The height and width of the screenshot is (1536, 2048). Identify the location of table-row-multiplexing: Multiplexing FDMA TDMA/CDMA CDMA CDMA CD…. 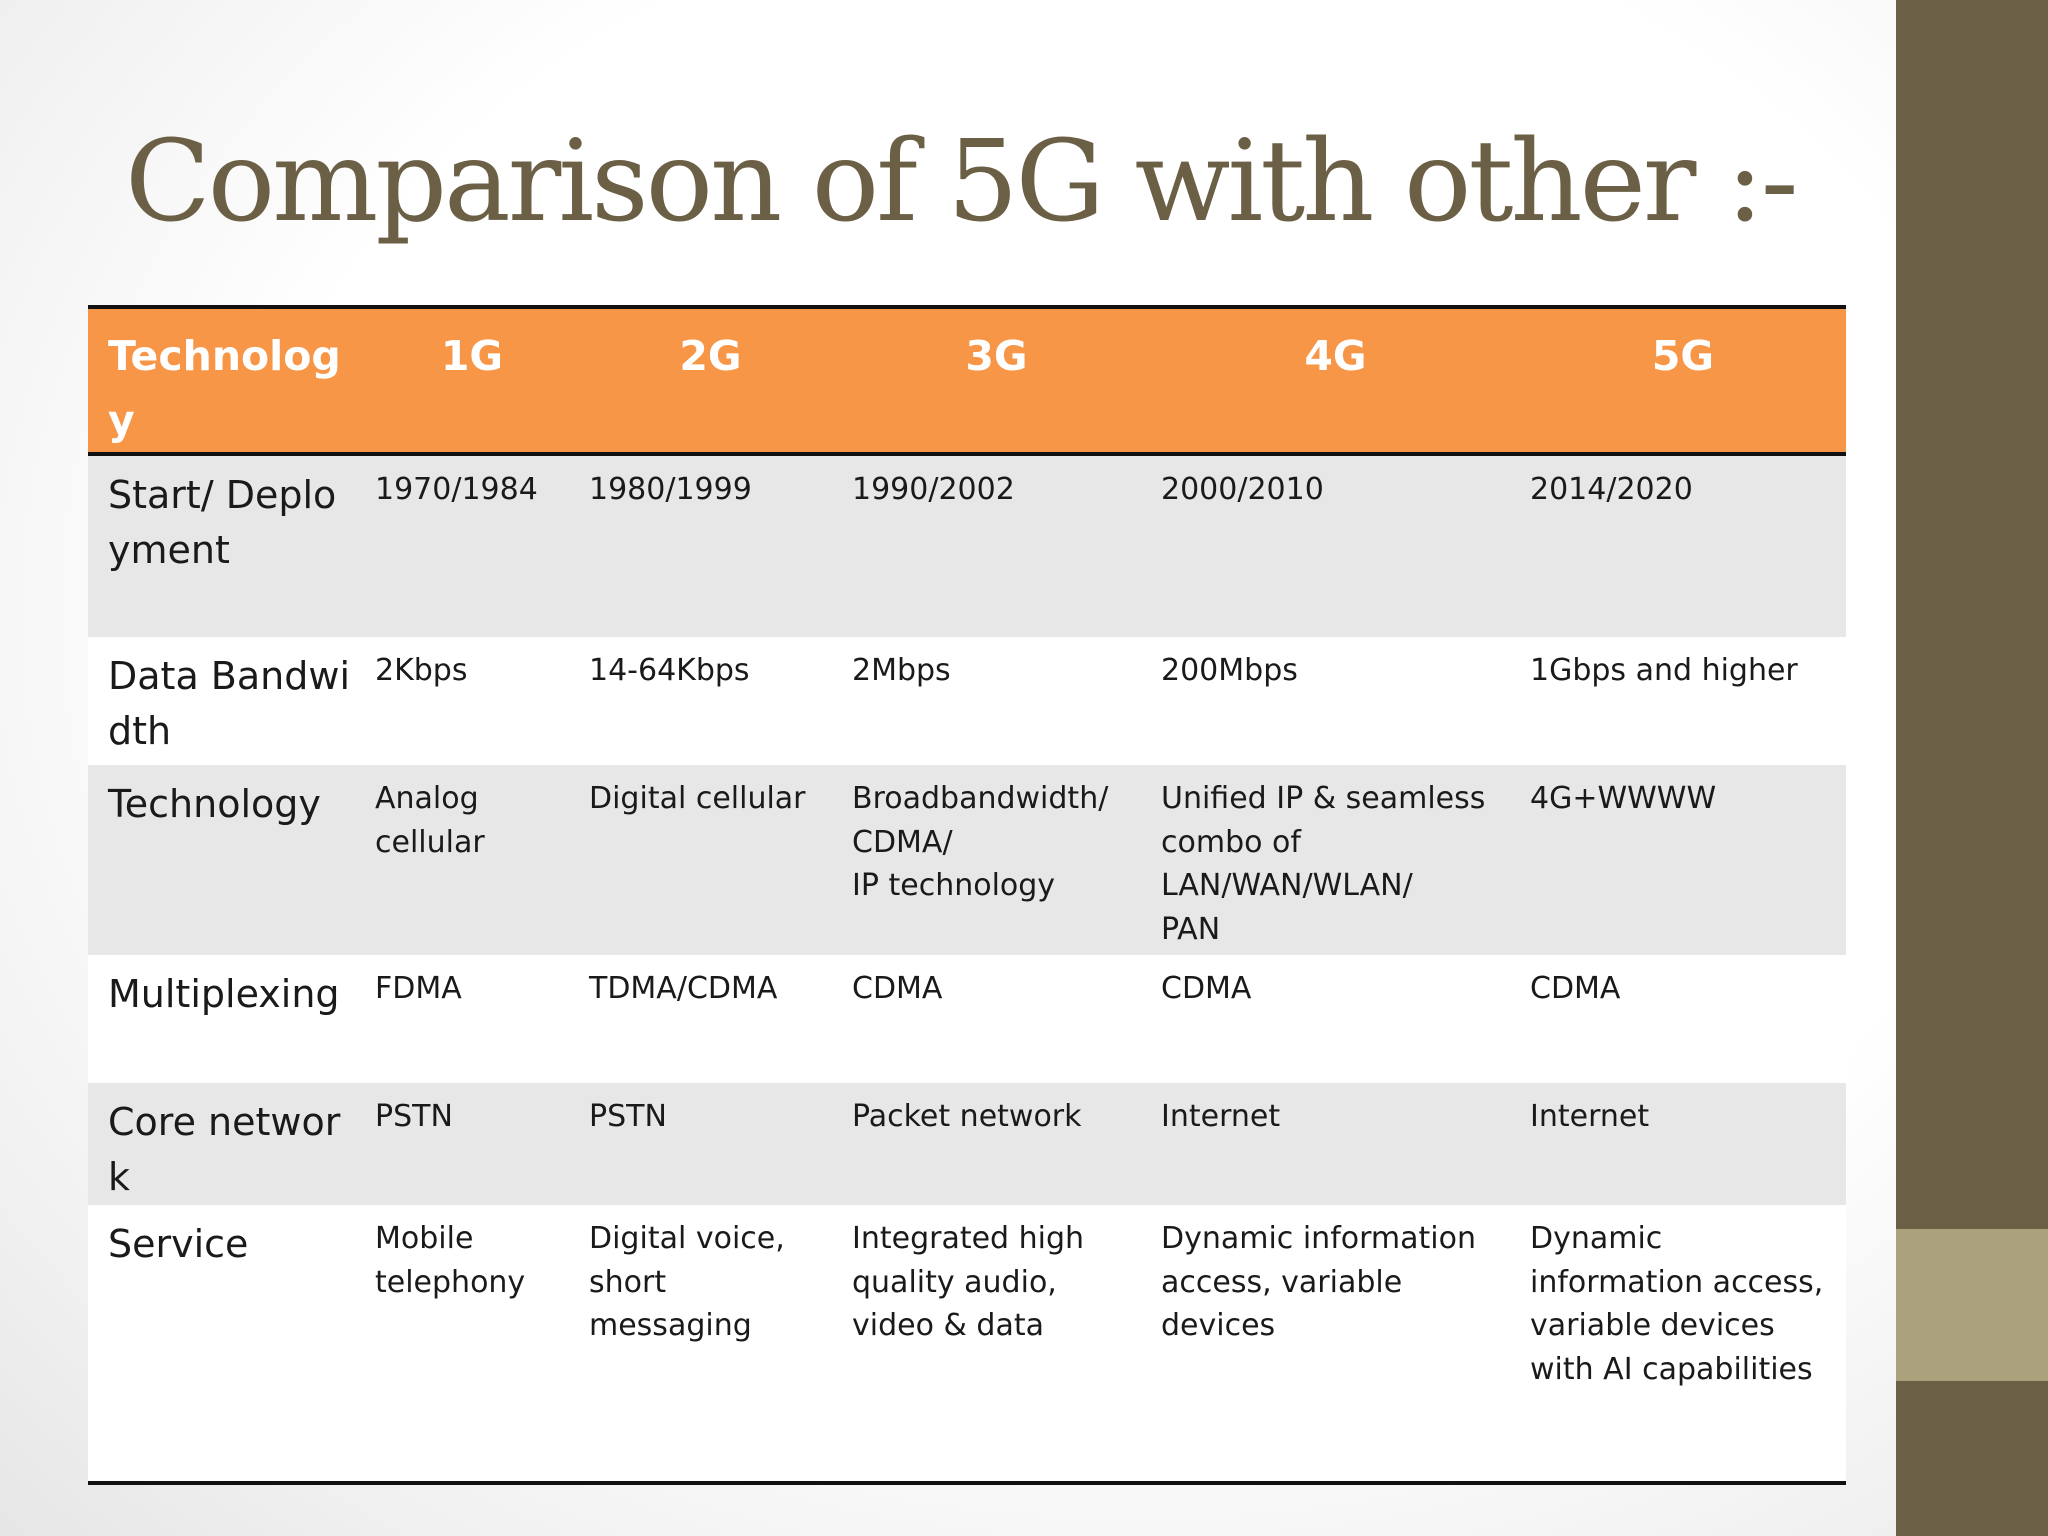
(967, 1019).